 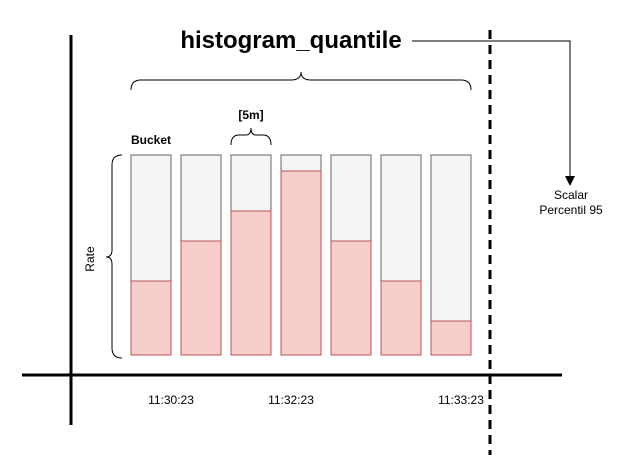 I want to click on percentile-label: Percentil 95, so click(x=571, y=210).